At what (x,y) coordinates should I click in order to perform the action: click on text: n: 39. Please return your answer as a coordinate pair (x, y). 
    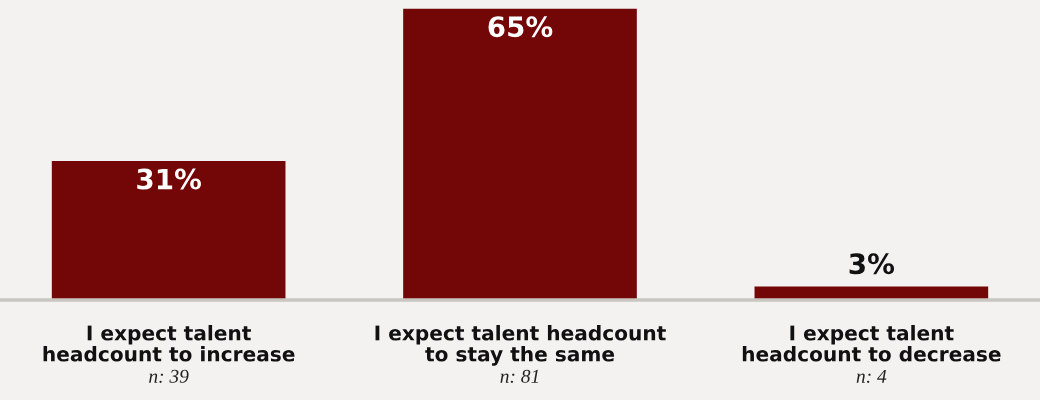
    Looking at the image, I should click on (169, 376).